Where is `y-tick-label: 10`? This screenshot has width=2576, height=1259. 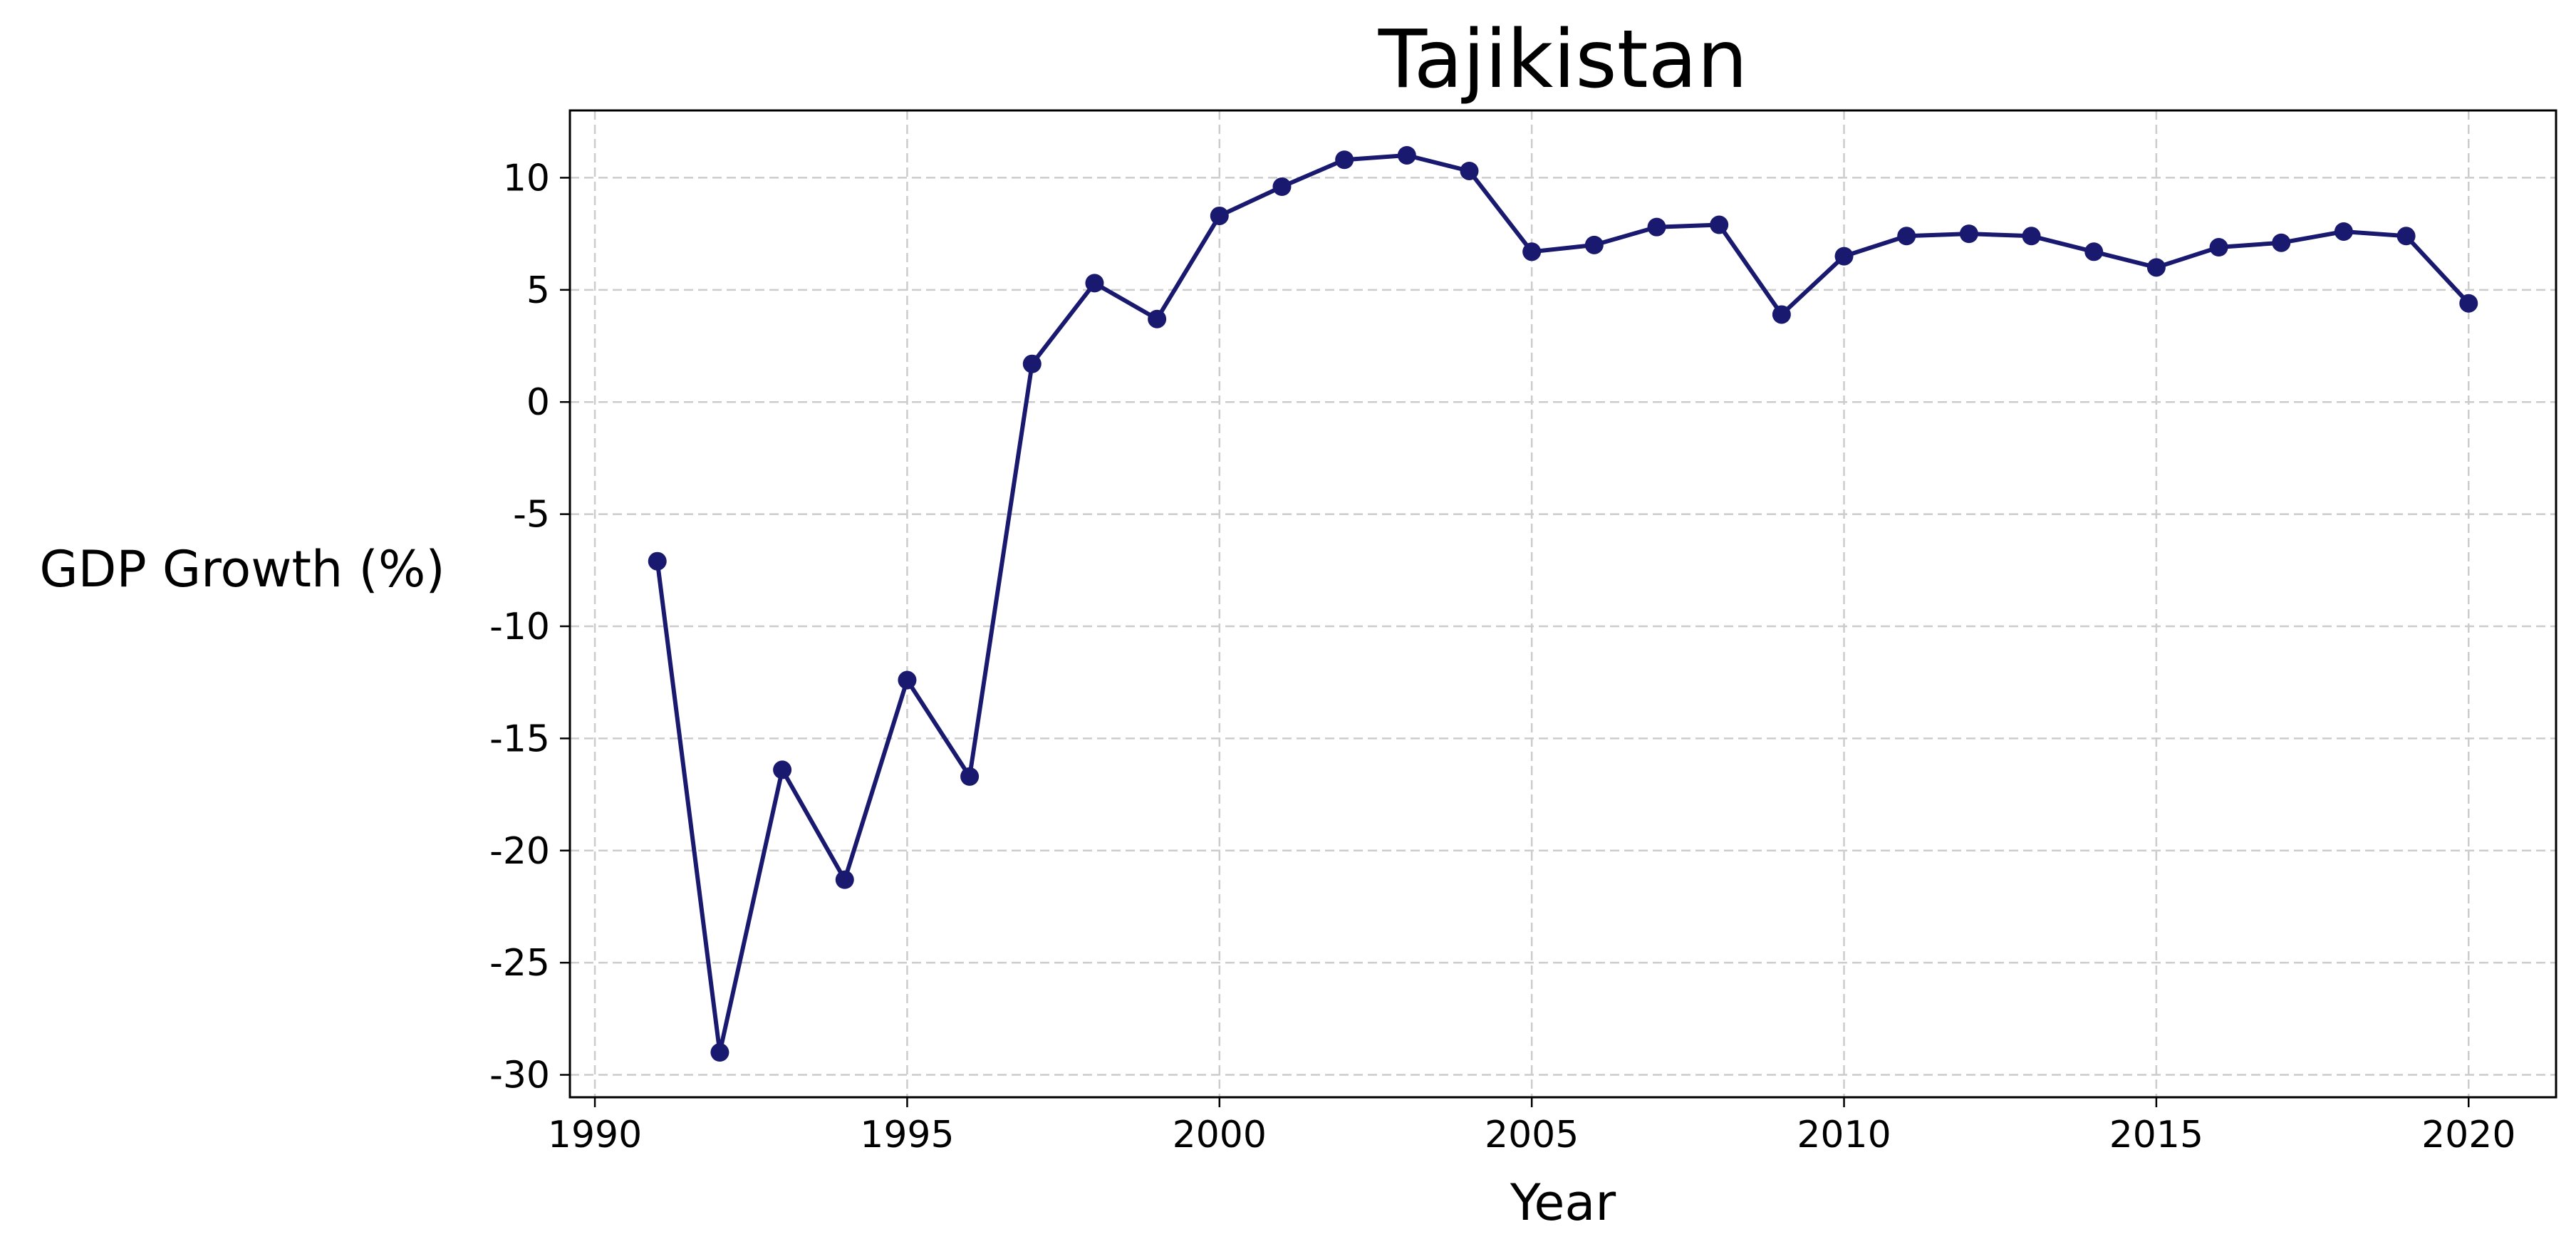 y-tick-label: 10 is located at coordinates (526, 178).